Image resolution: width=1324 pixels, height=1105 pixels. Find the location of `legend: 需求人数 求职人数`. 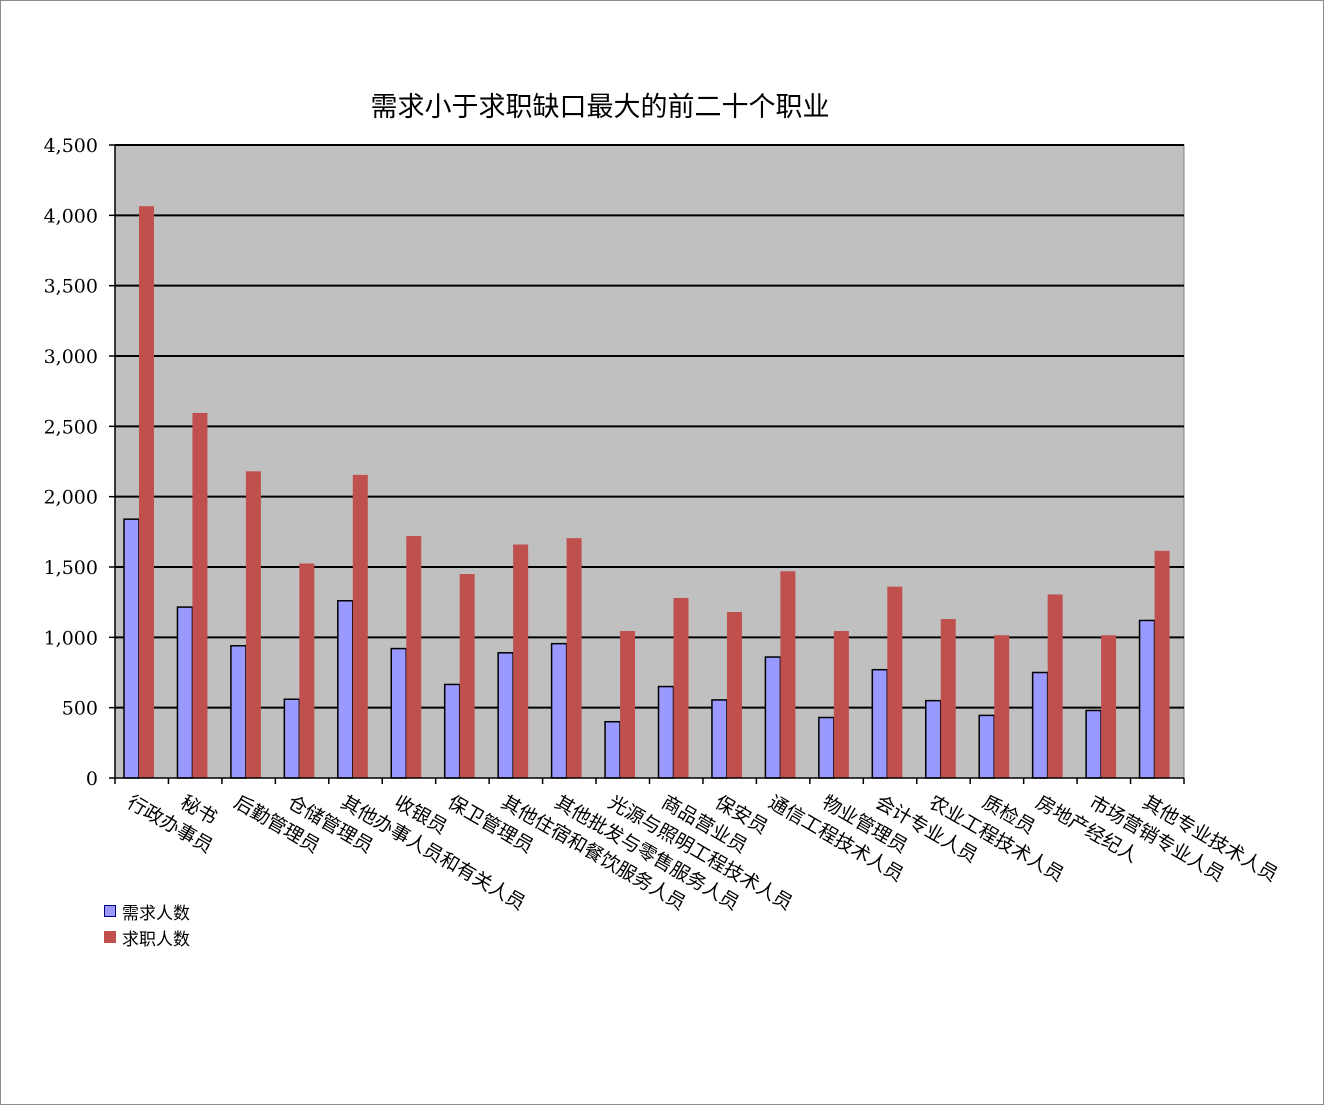

legend: 需求人数 求职人数 is located at coordinates (147, 924).